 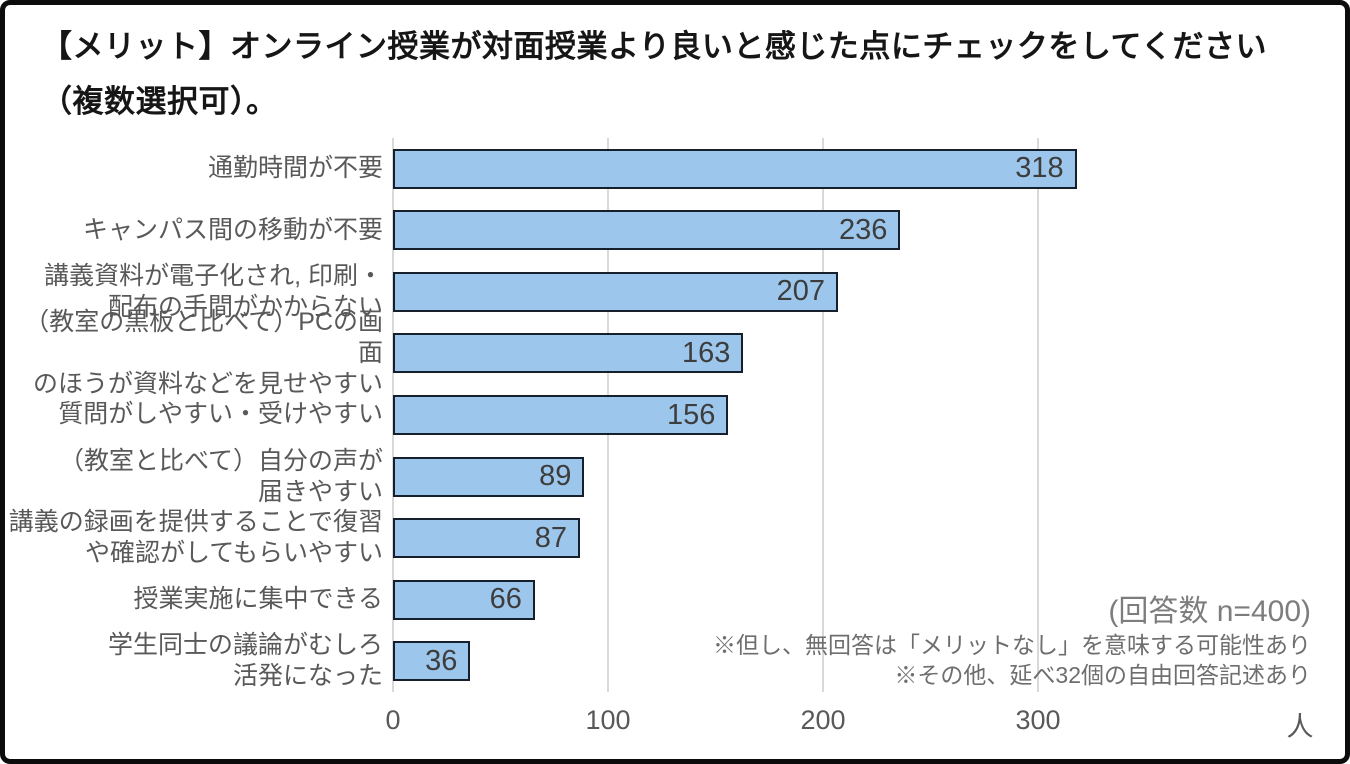 What do you see at coordinates (1012, 645) in the screenshot?
I see `footnote-no-answer: ※但し、無回答は「メリットなし」を意味する可能性あり` at bounding box center [1012, 645].